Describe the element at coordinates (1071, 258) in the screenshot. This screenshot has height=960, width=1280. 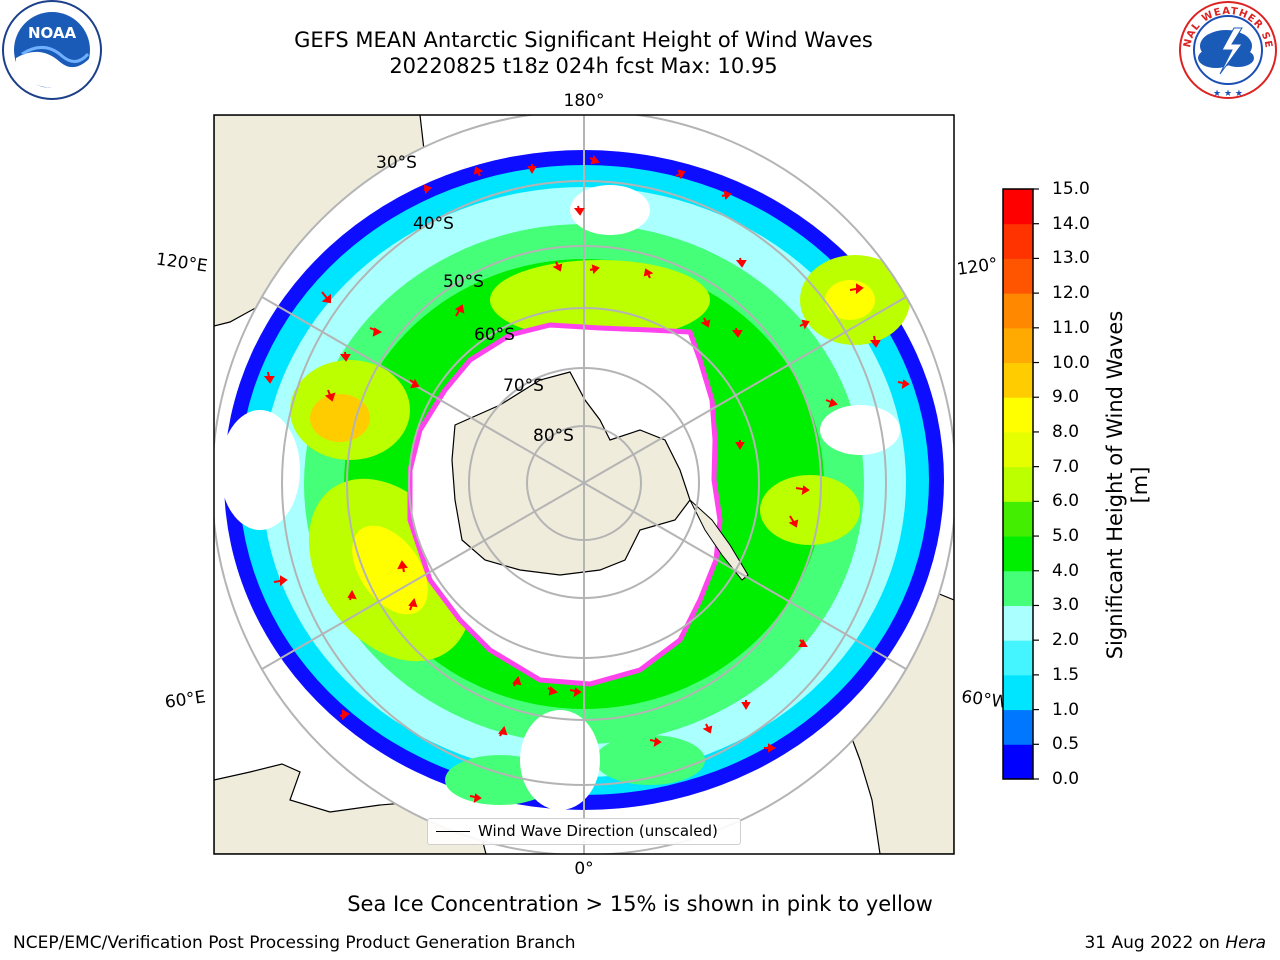
I see `colorbar-tick-label: 13.0` at that location.